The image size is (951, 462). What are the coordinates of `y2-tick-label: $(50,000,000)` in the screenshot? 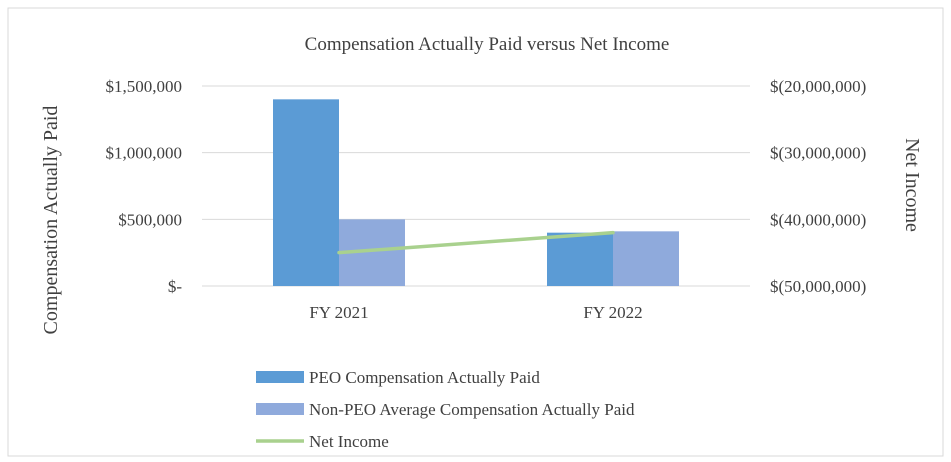 It's located at (818, 286).